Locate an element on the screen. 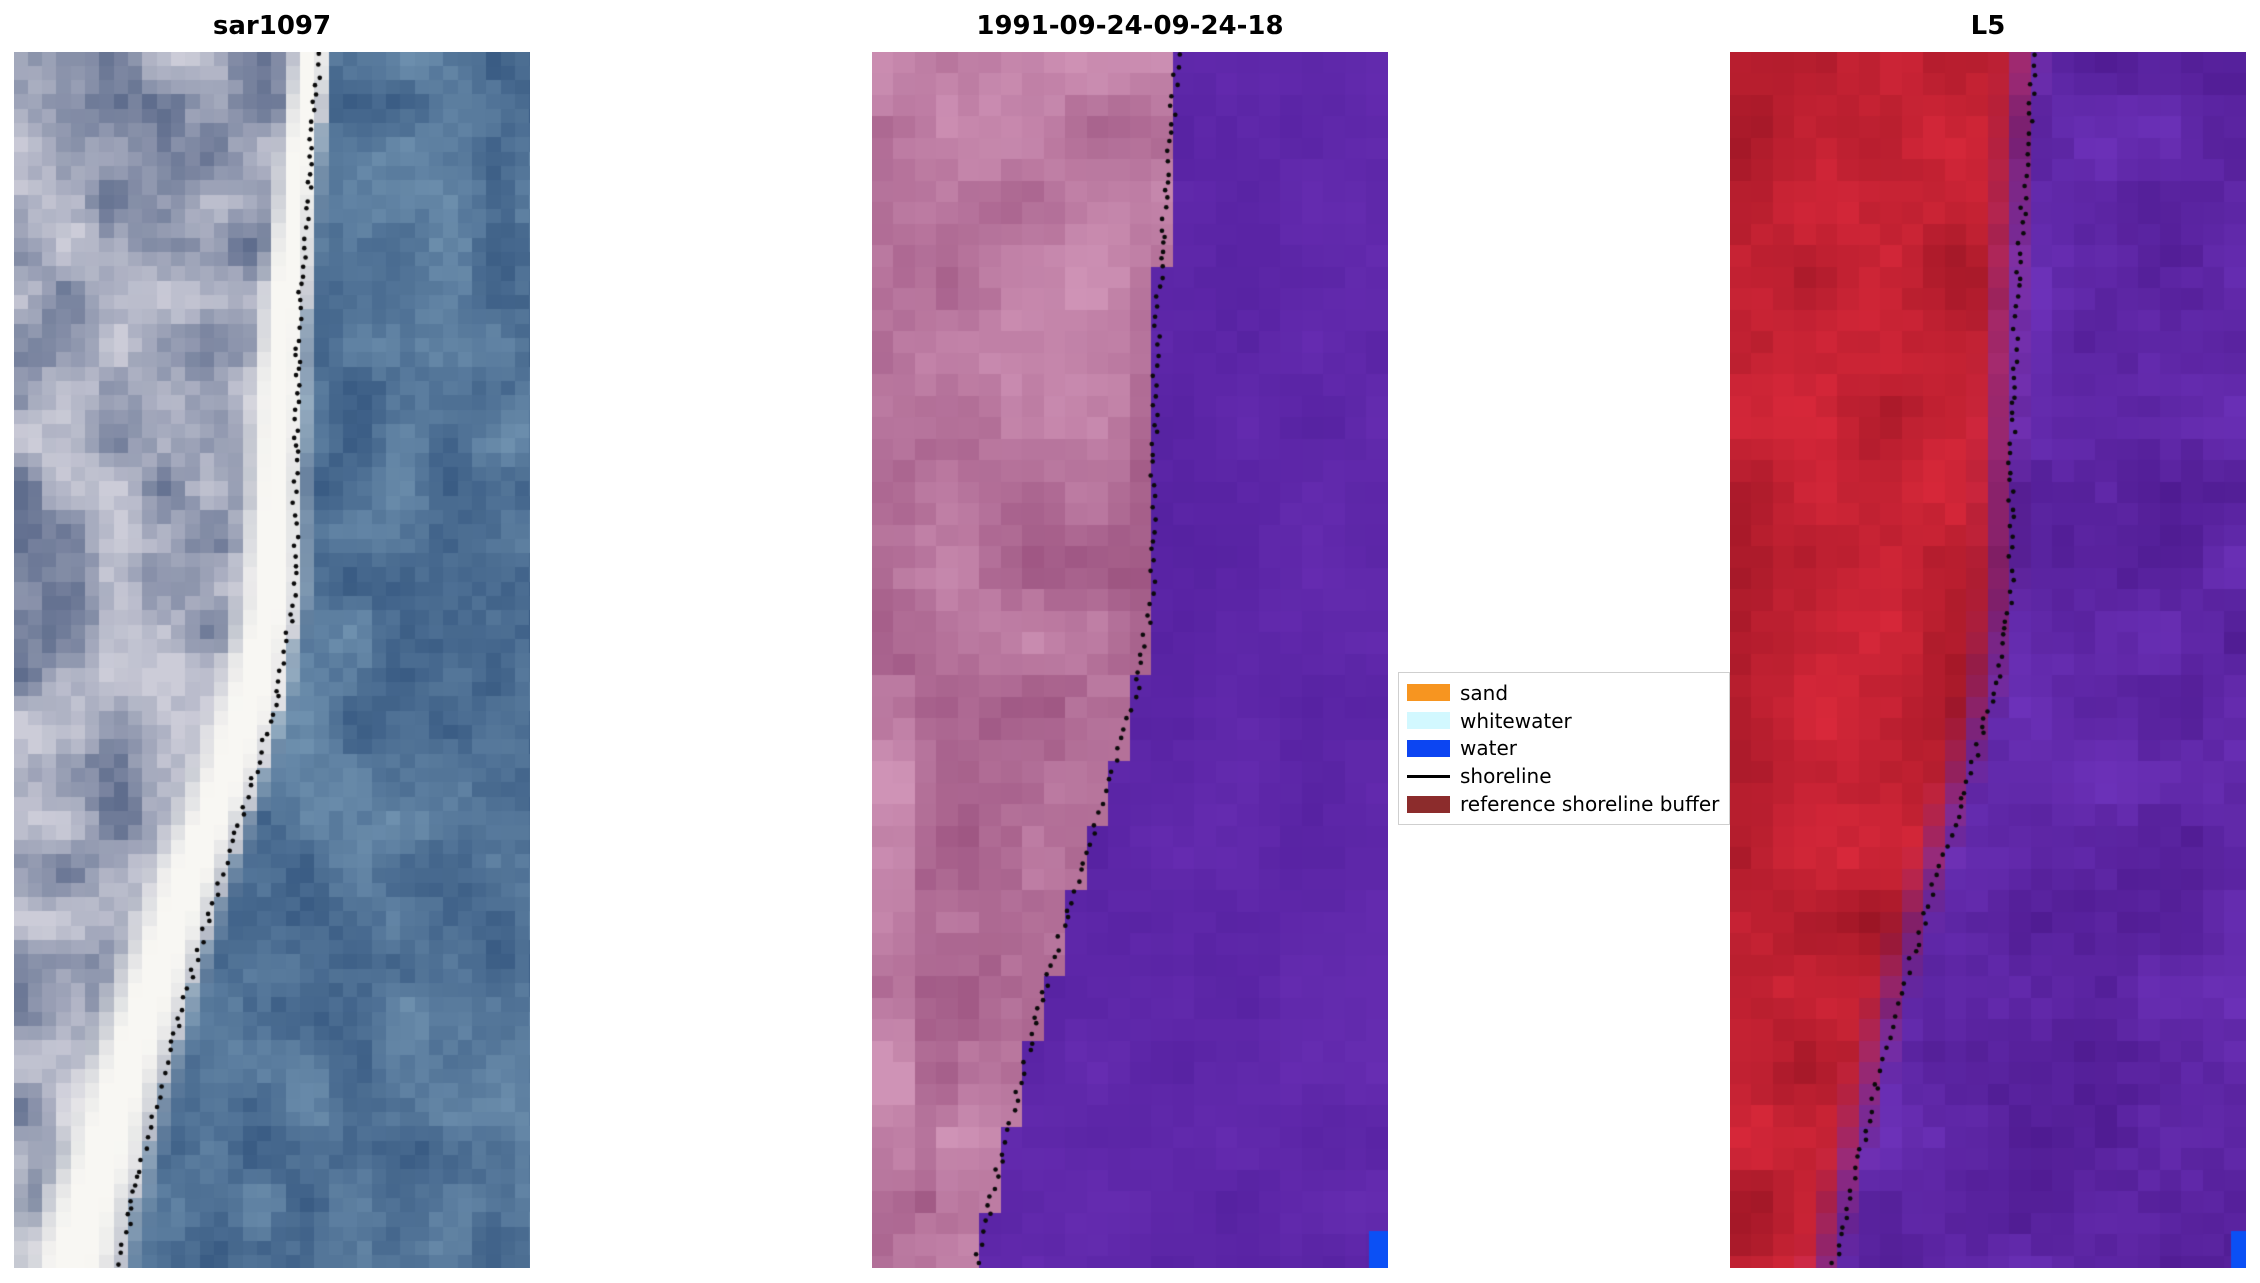  legend-label-whitewater: whitewater is located at coordinates (1516, 720).